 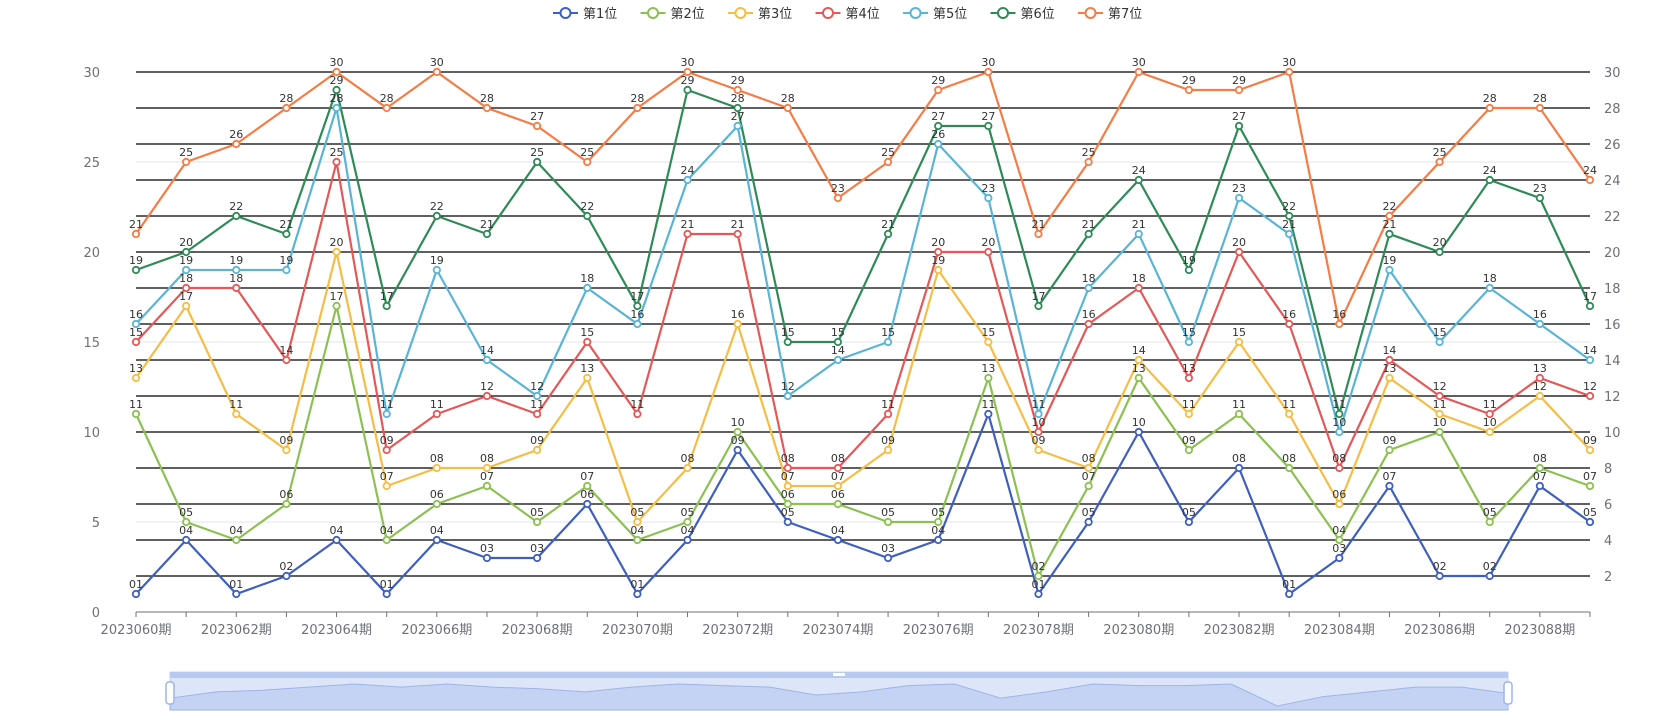 What do you see at coordinates (170, 693) in the screenshot?
I see `data-zoom-left-handle` at bounding box center [170, 693].